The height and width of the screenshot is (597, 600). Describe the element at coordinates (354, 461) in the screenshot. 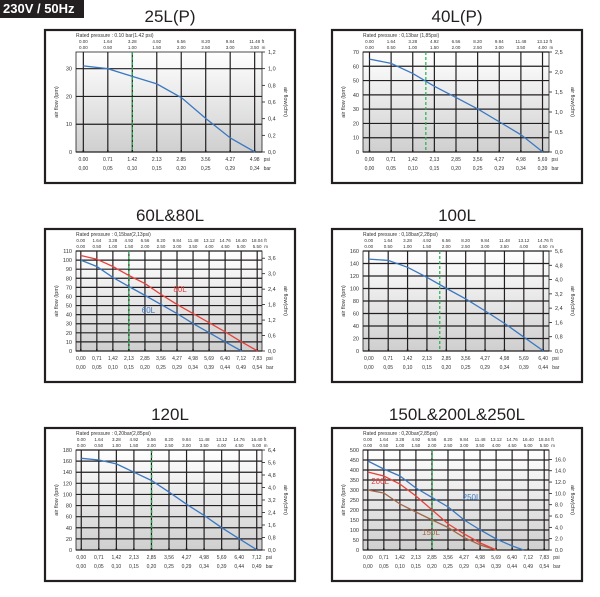

I see `y-tick-label: 450` at that location.